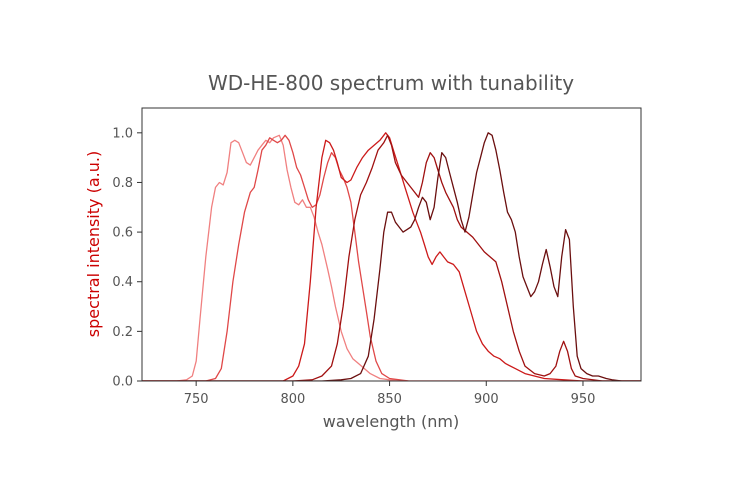 This screenshot has height=500, width=750. I want to click on x-axis-label: wavelength (nm), so click(391, 421).